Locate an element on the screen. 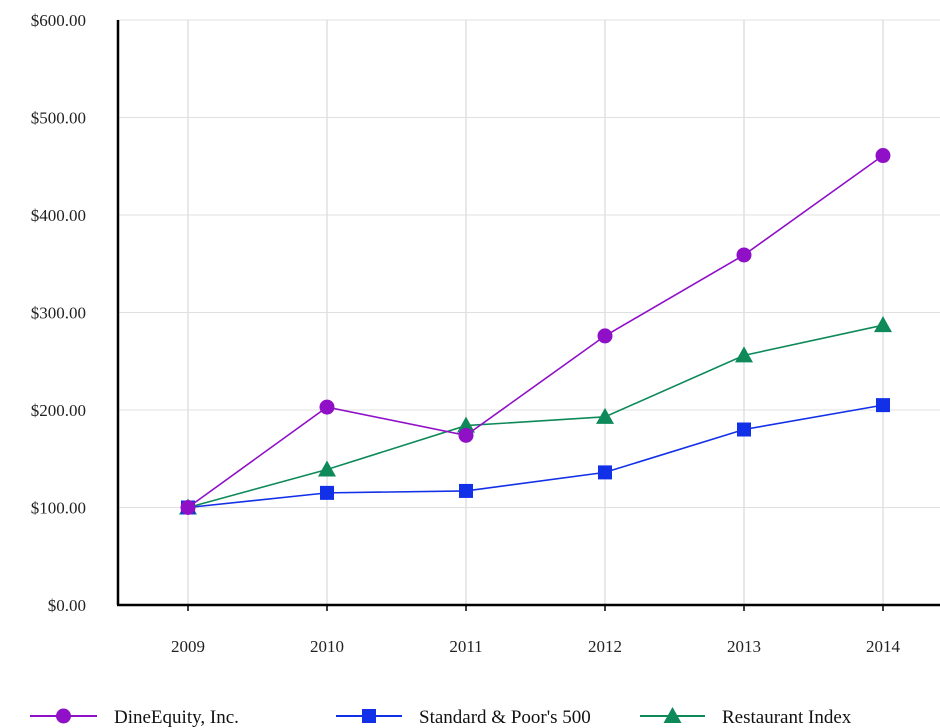  y-tick-label: $600.00 is located at coordinates (58, 20).